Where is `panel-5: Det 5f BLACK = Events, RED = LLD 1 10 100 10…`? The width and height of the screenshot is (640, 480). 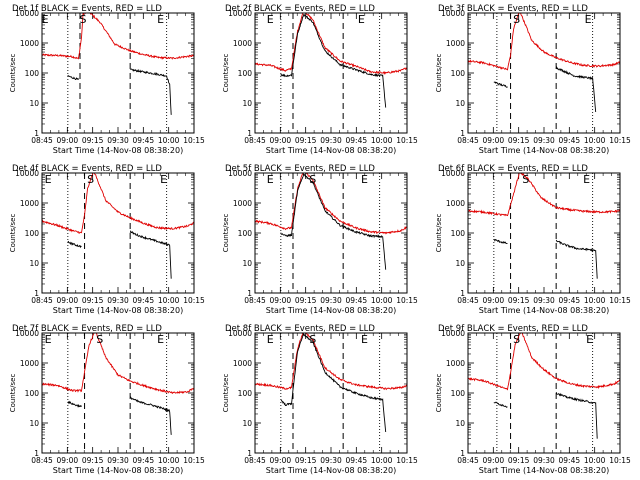
panel-5: Det 5f BLACK = Events, RED = LLD 1 10 100 10… is located at coordinates (320, 239).